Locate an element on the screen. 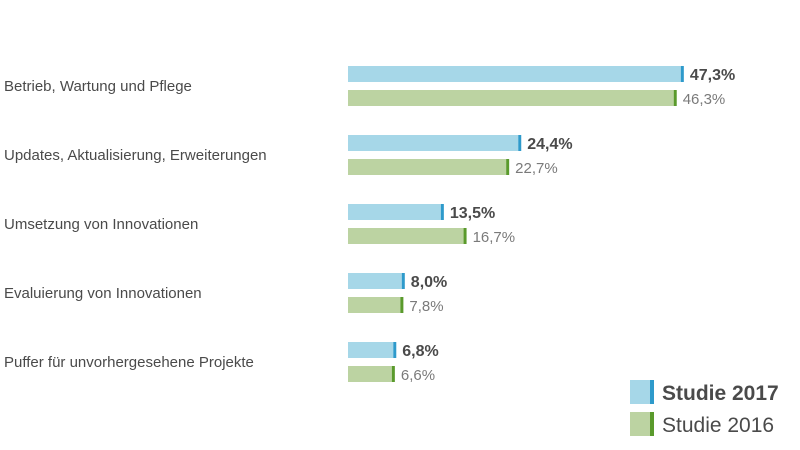 The width and height of the screenshot is (800, 450). data-label-2017: 24,4% is located at coordinates (549, 144).